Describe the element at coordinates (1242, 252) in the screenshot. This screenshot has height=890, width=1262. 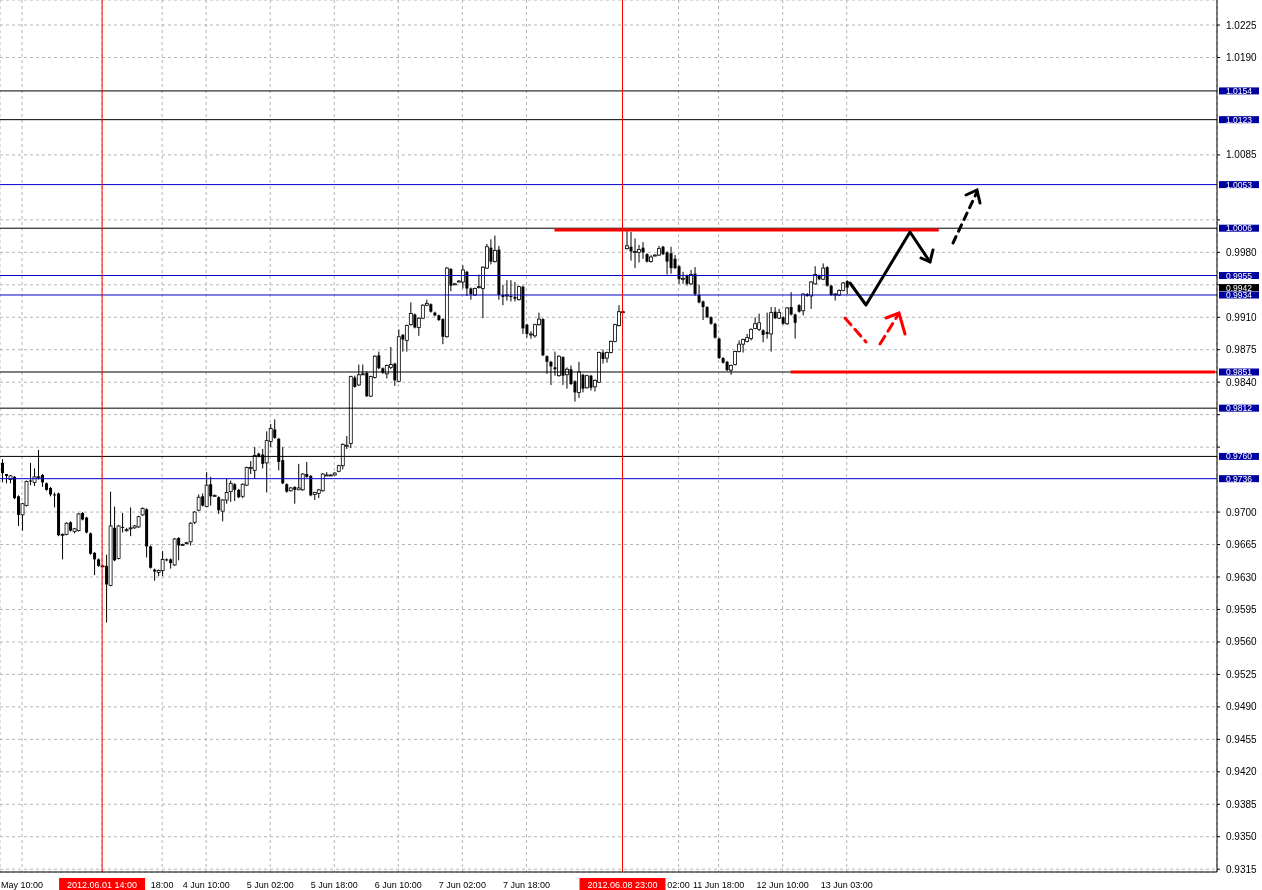
I see `y-tick-label: 0.9980` at that location.